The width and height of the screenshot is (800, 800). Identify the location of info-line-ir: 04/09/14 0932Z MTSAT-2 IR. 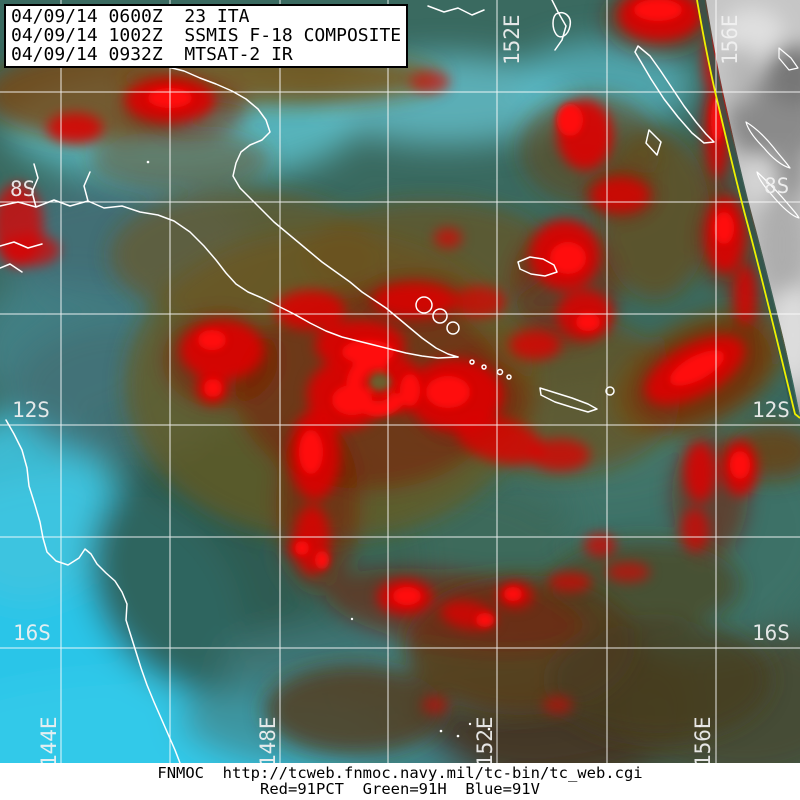
(152, 54).